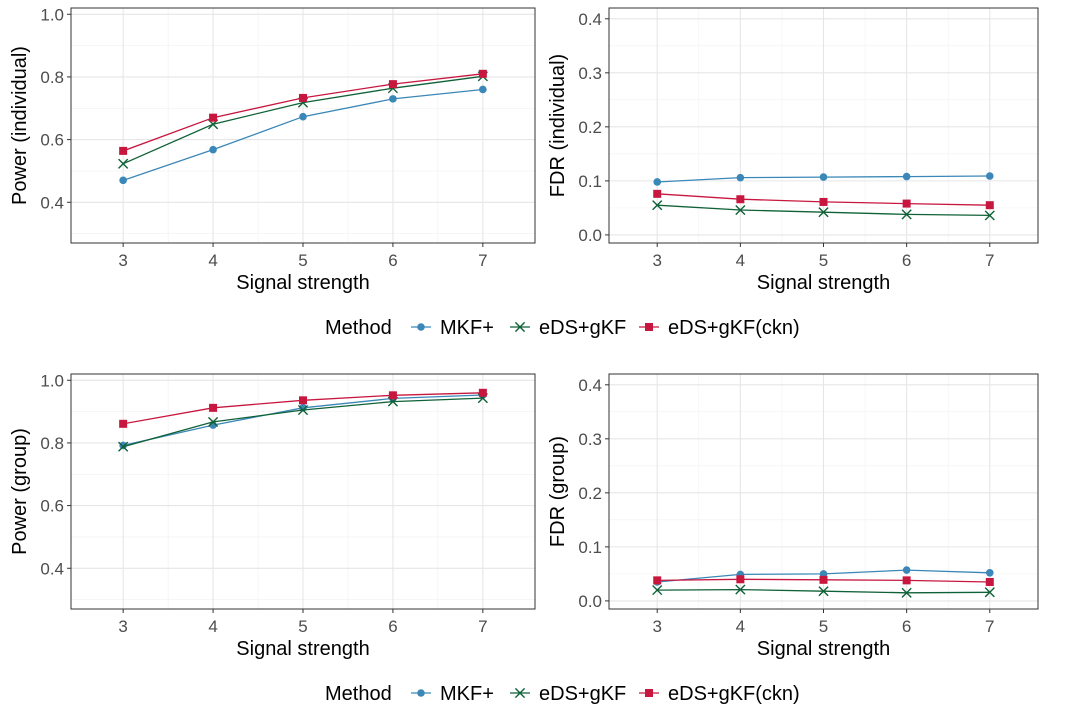  What do you see at coordinates (558, 491) in the screenshot?
I see `y-axis-title: FDR (group)` at bounding box center [558, 491].